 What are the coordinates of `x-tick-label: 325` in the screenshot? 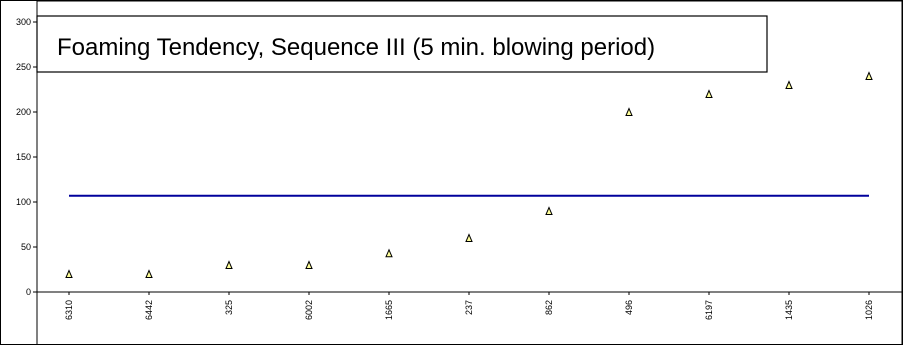 It's located at (229, 307).